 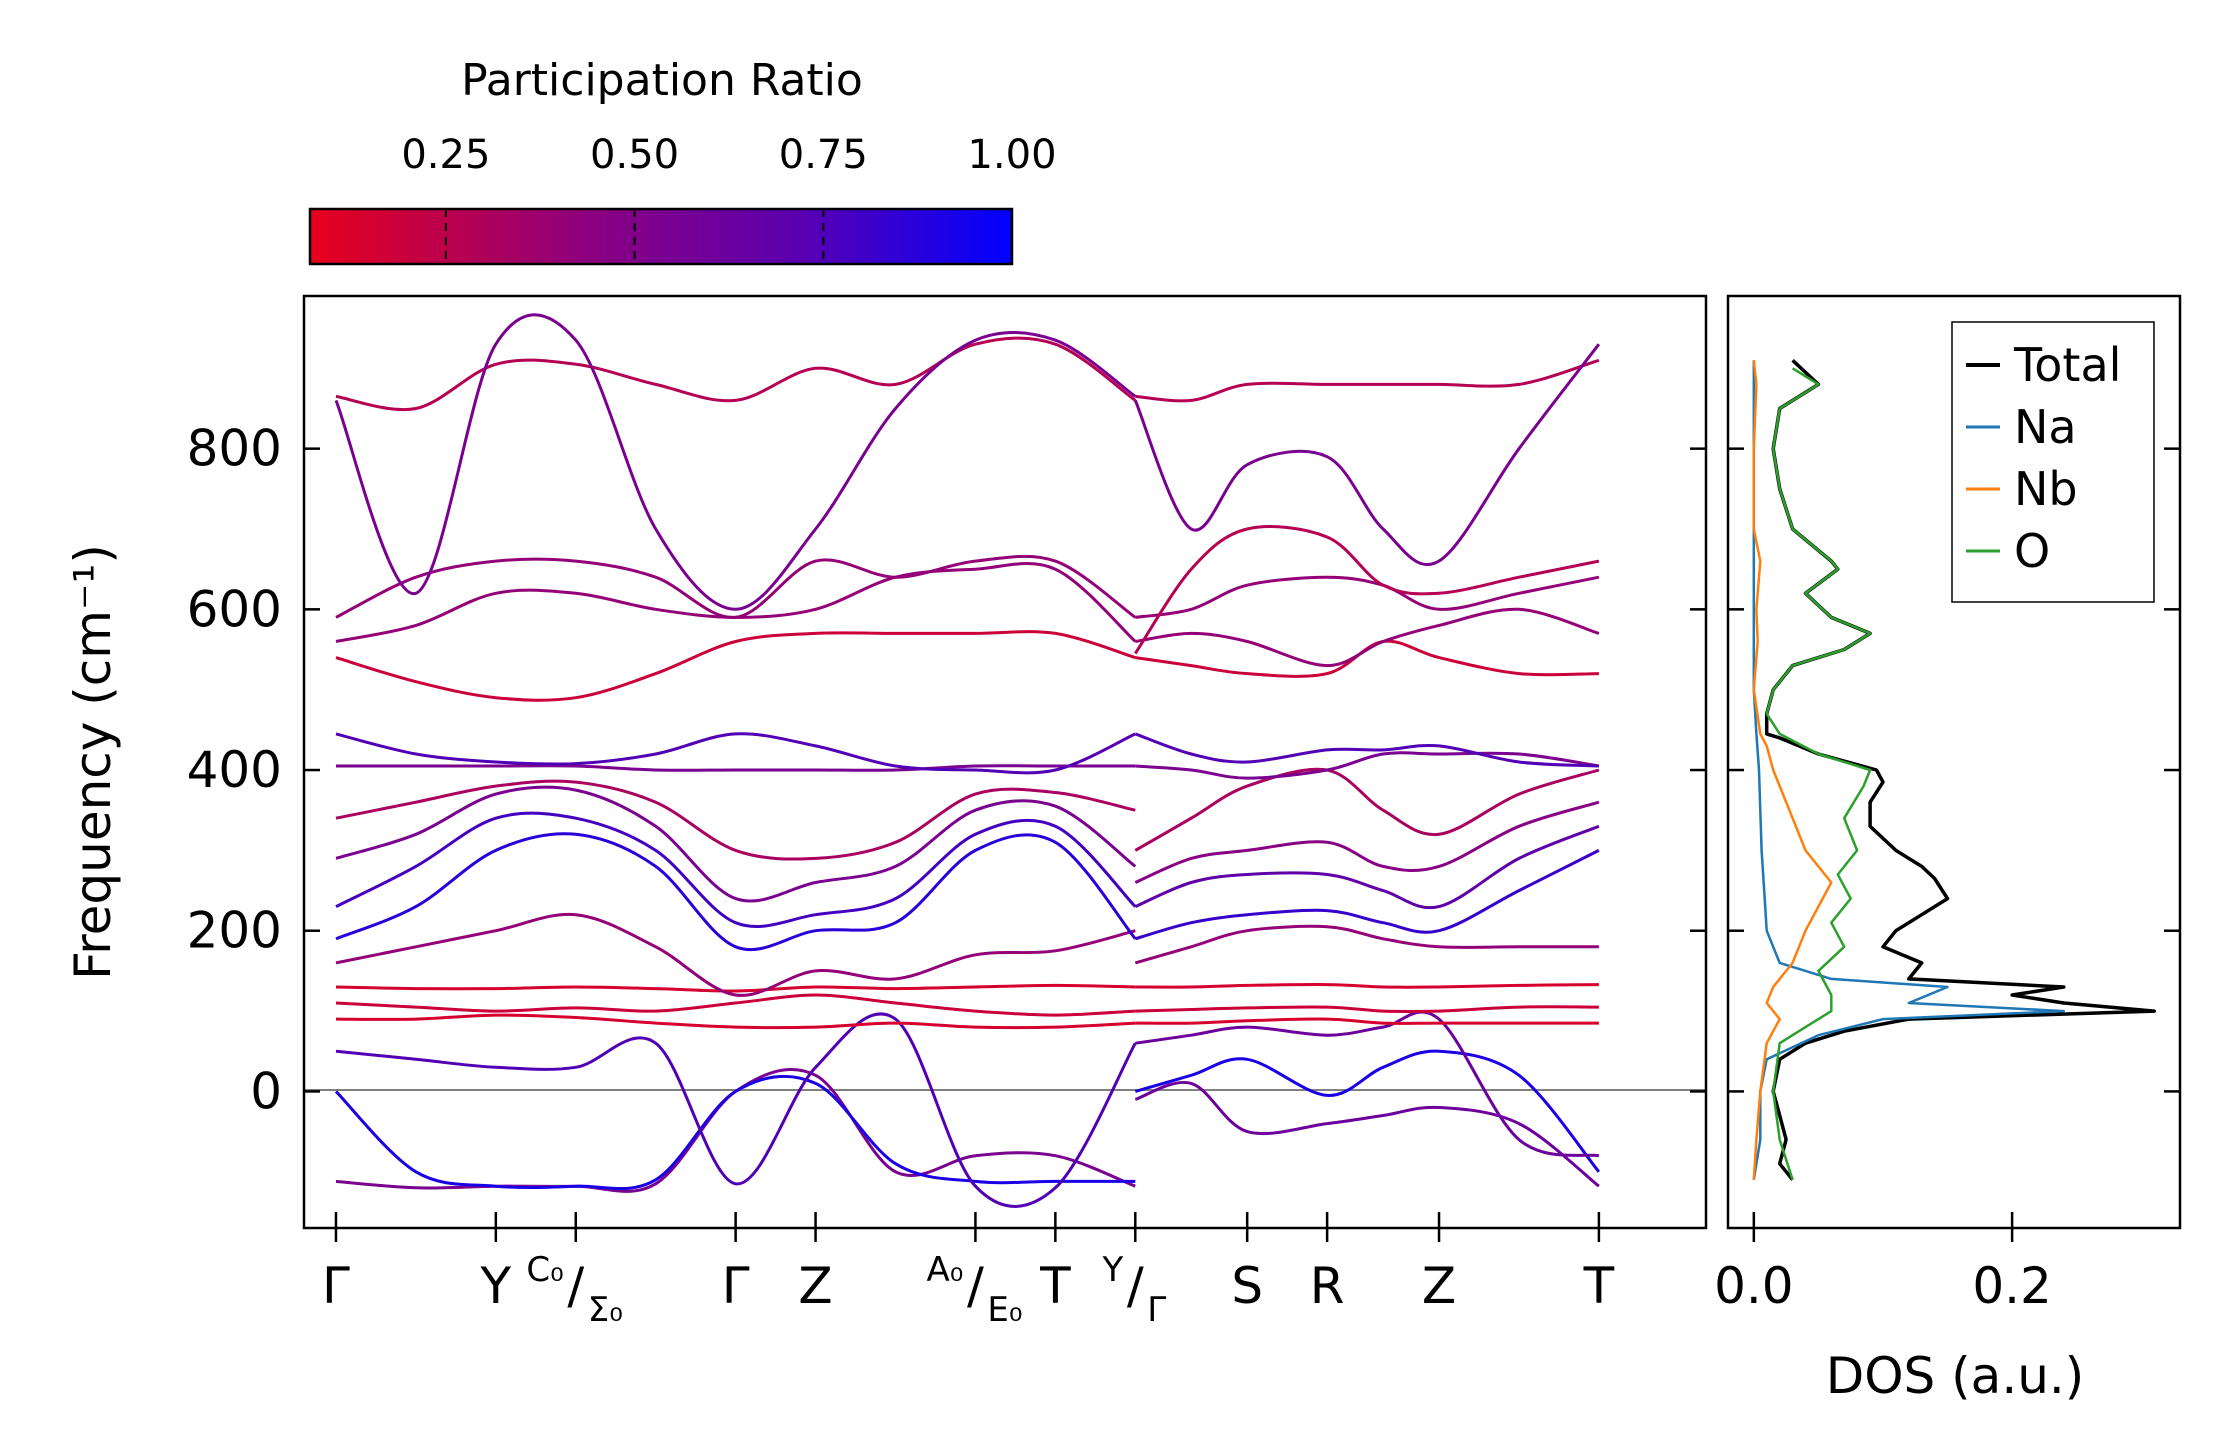 I want to click on band-xtick-label: R, so click(x=1327, y=1286).